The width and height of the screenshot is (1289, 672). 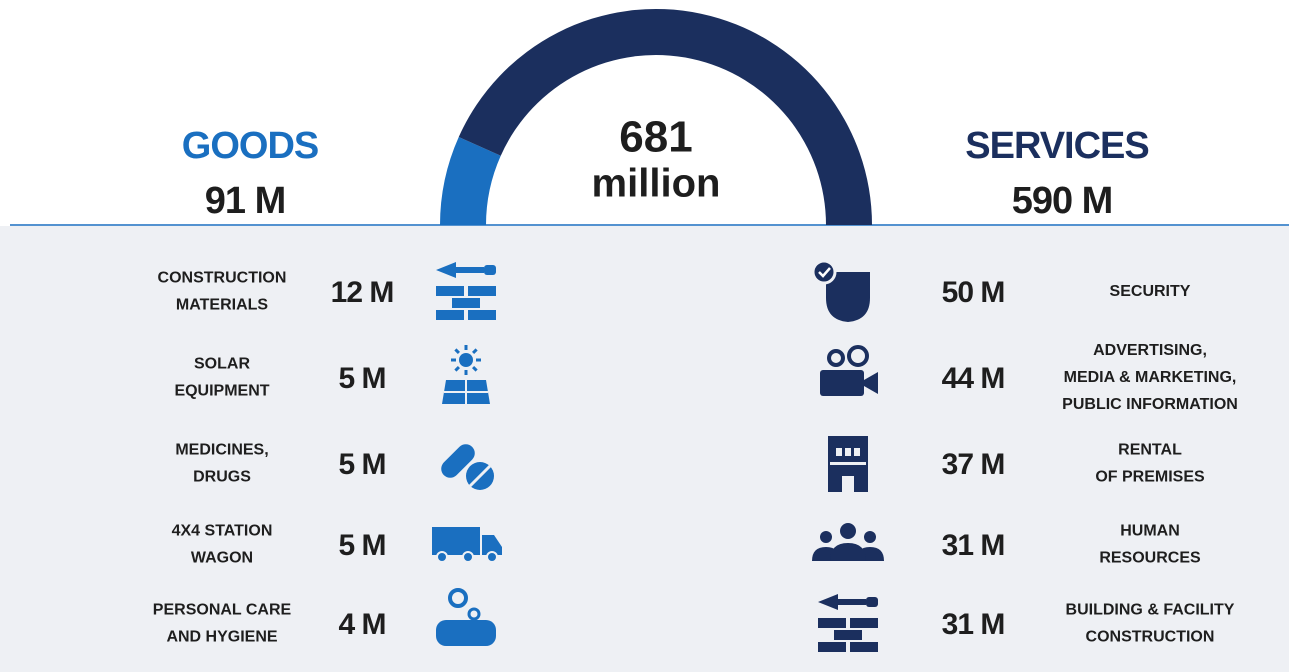 What do you see at coordinates (222, 558) in the screenshot?
I see `item-label: WAGON` at bounding box center [222, 558].